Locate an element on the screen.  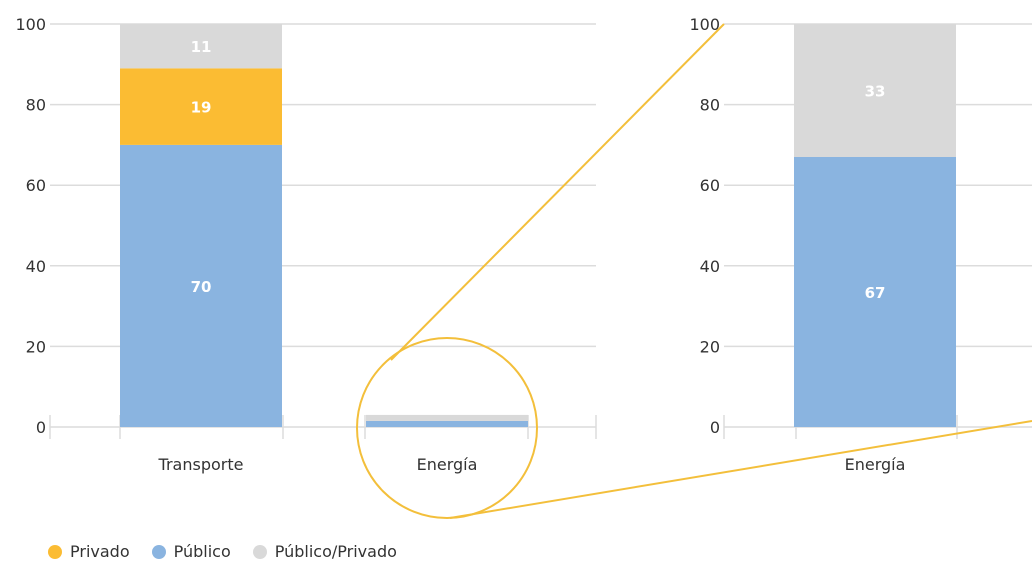
zoom-y-tick-label-100: 100 is located at coordinates (704, 24).